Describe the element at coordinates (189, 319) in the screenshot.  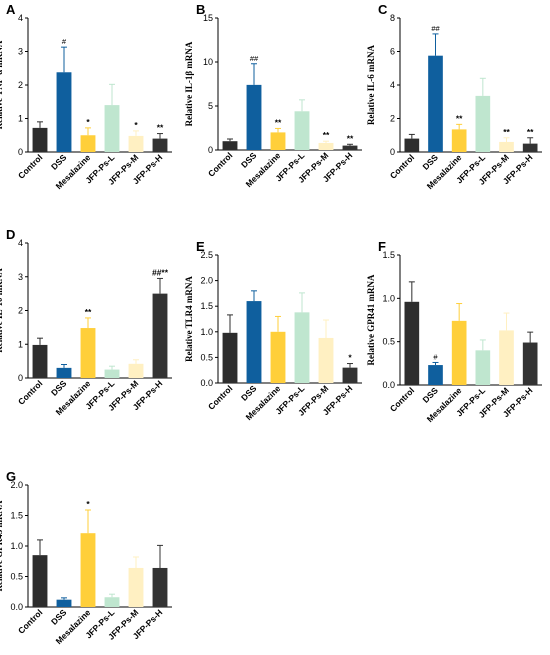
I see `y-axis-label: Relative TLR4 mRNA` at that location.